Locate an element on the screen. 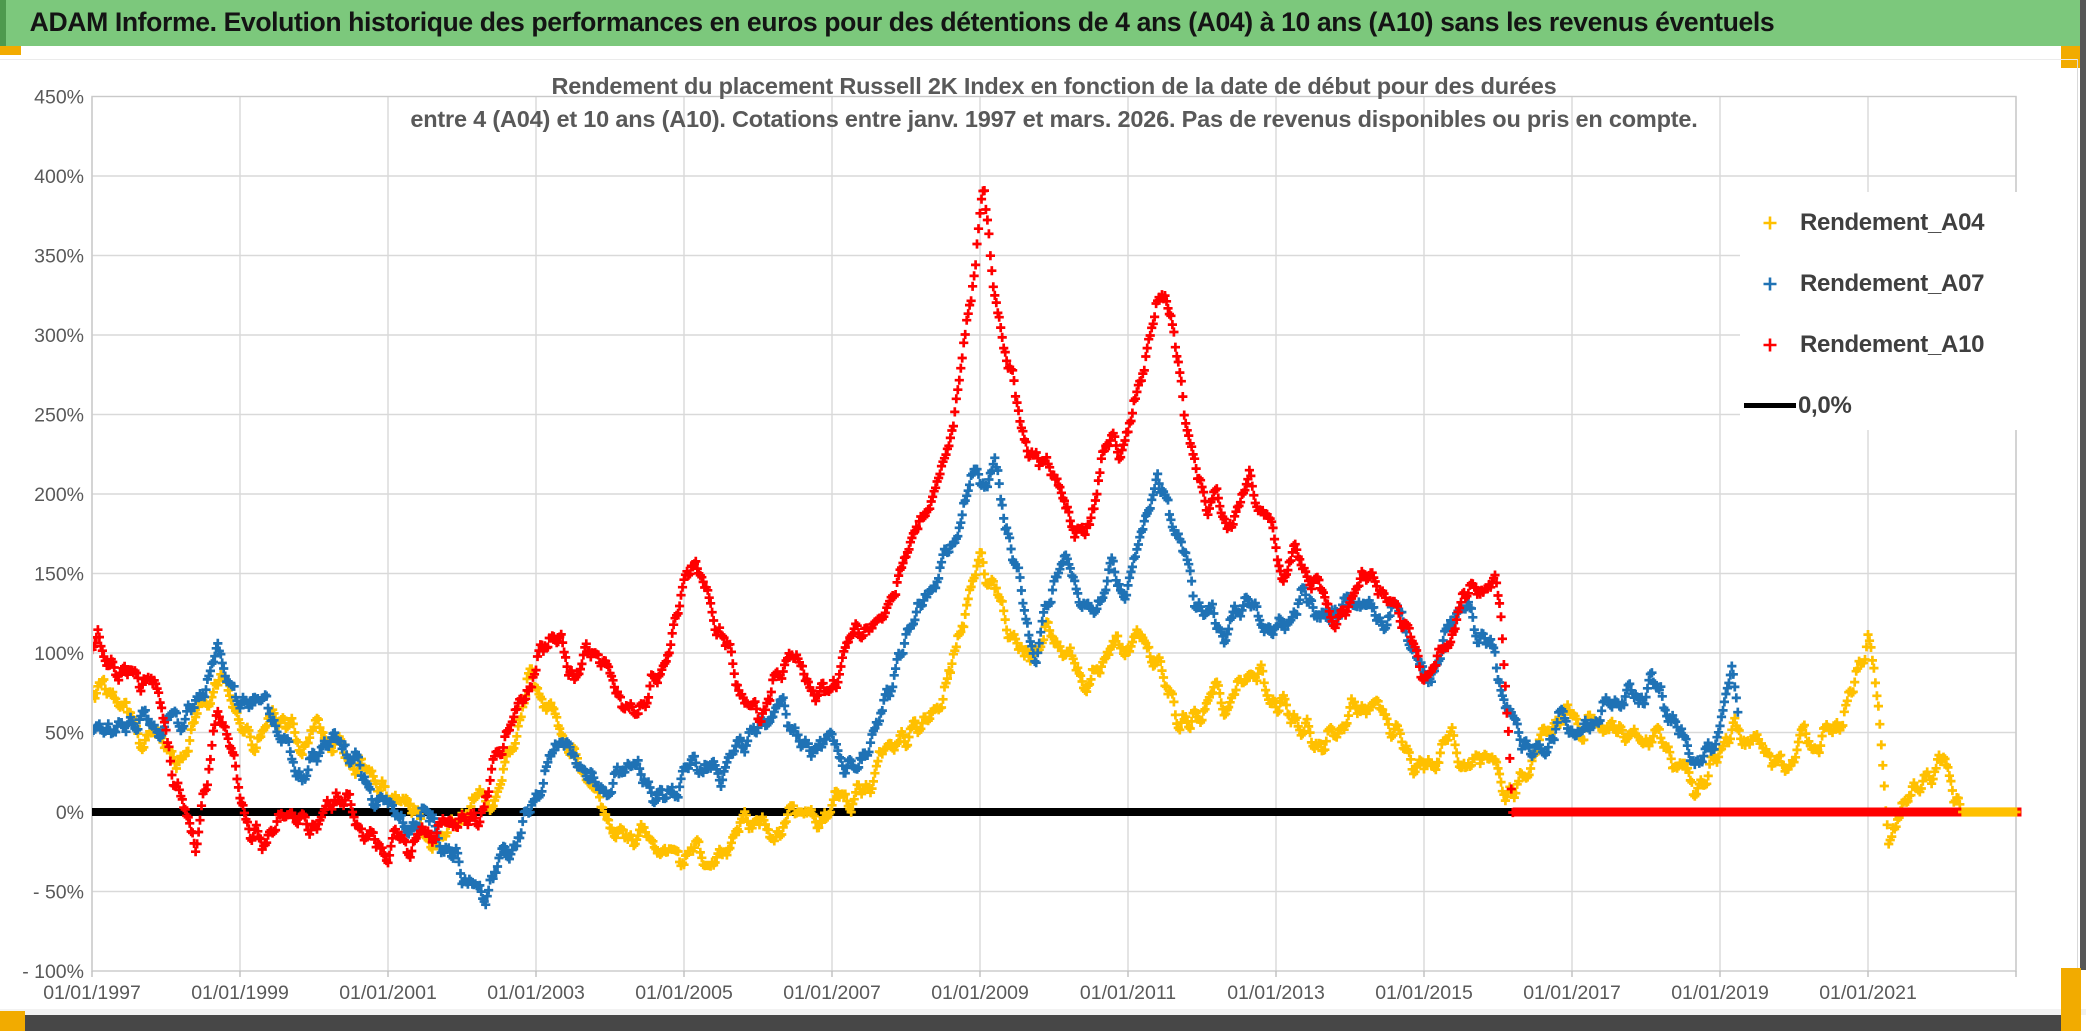 This screenshot has width=2086, height=1031. legend-item-0-0-: 0,0% is located at coordinates (1908, 405).